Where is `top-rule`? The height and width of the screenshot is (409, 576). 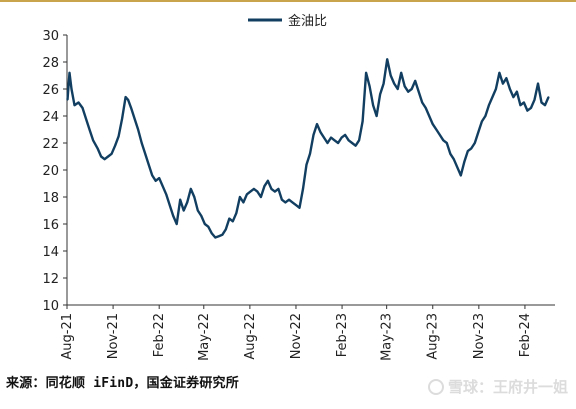 top-rule is located at coordinates (288, 1).